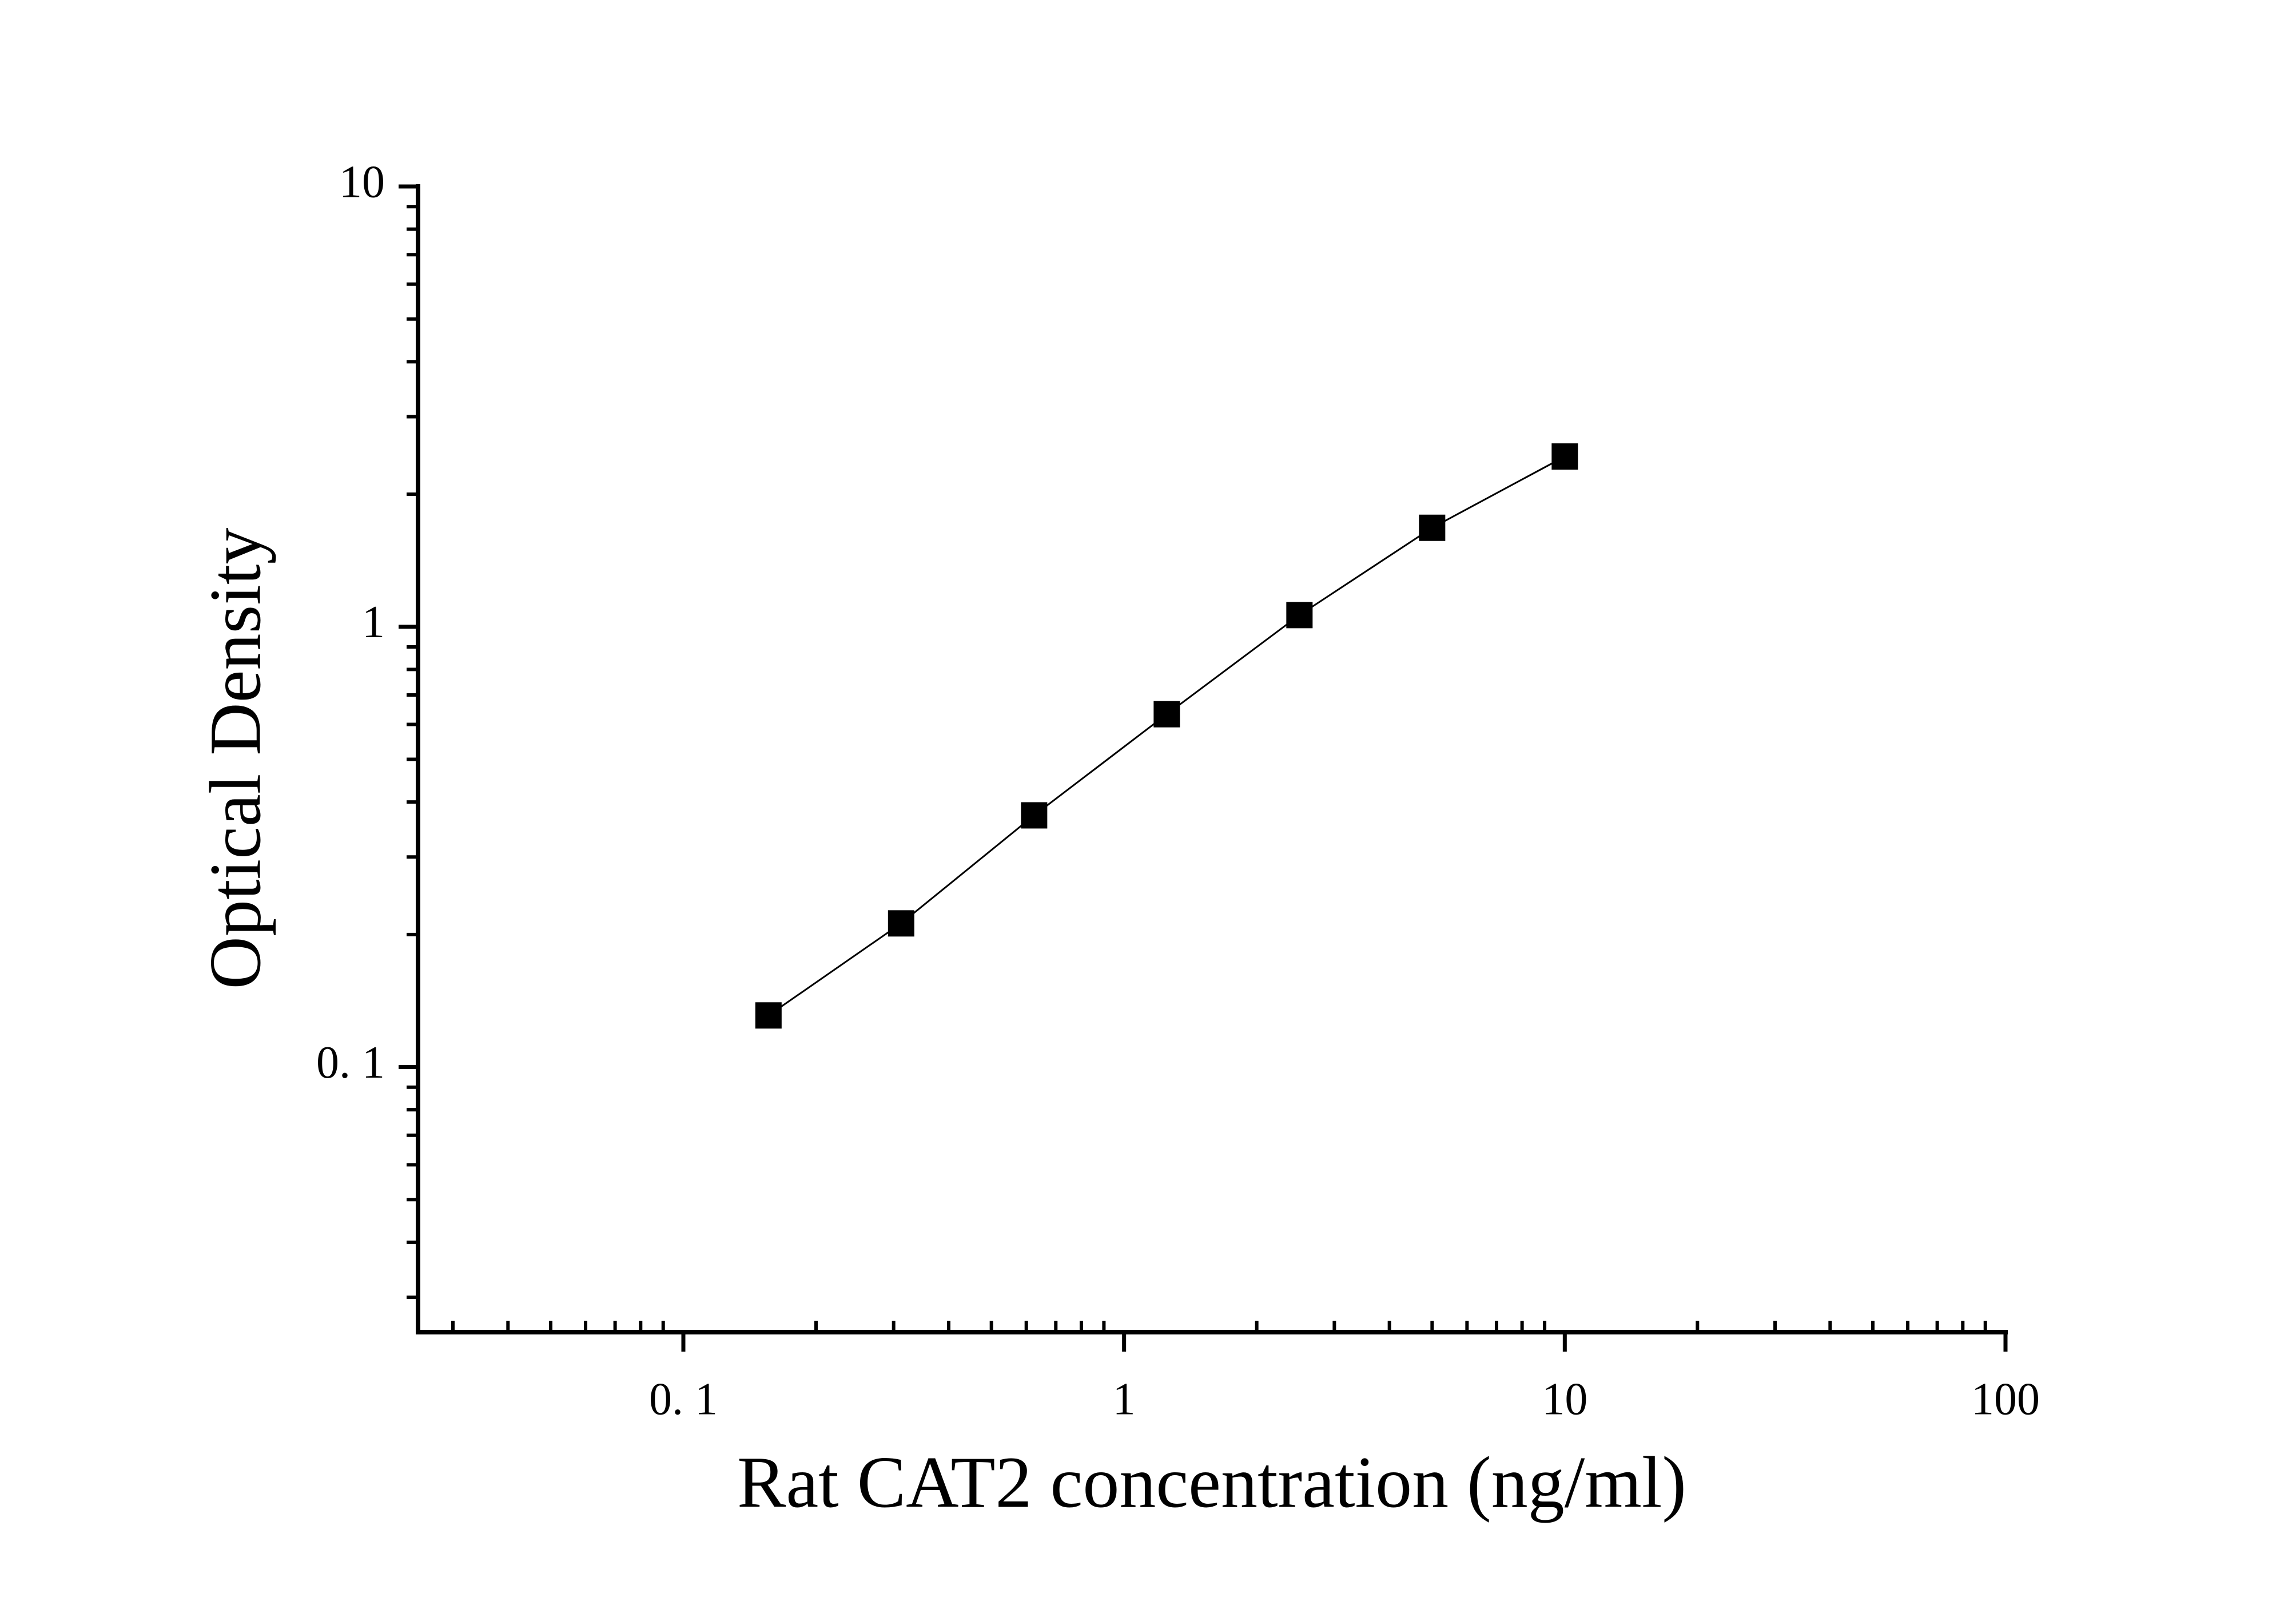 The width and height of the screenshot is (2296, 1605). What do you see at coordinates (1564, 1399) in the screenshot?
I see `x-tick-label: 10` at bounding box center [1564, 1399].